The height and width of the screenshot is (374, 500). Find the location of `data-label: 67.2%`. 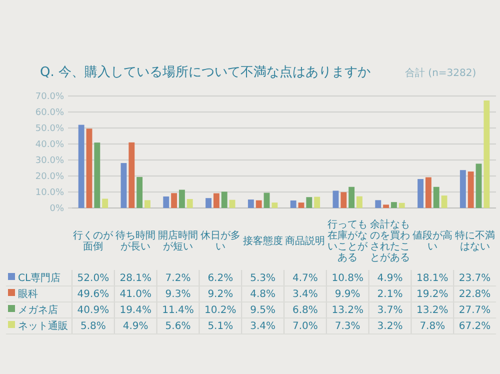

data-label: 67.2% is located at coordinates (474, 326).